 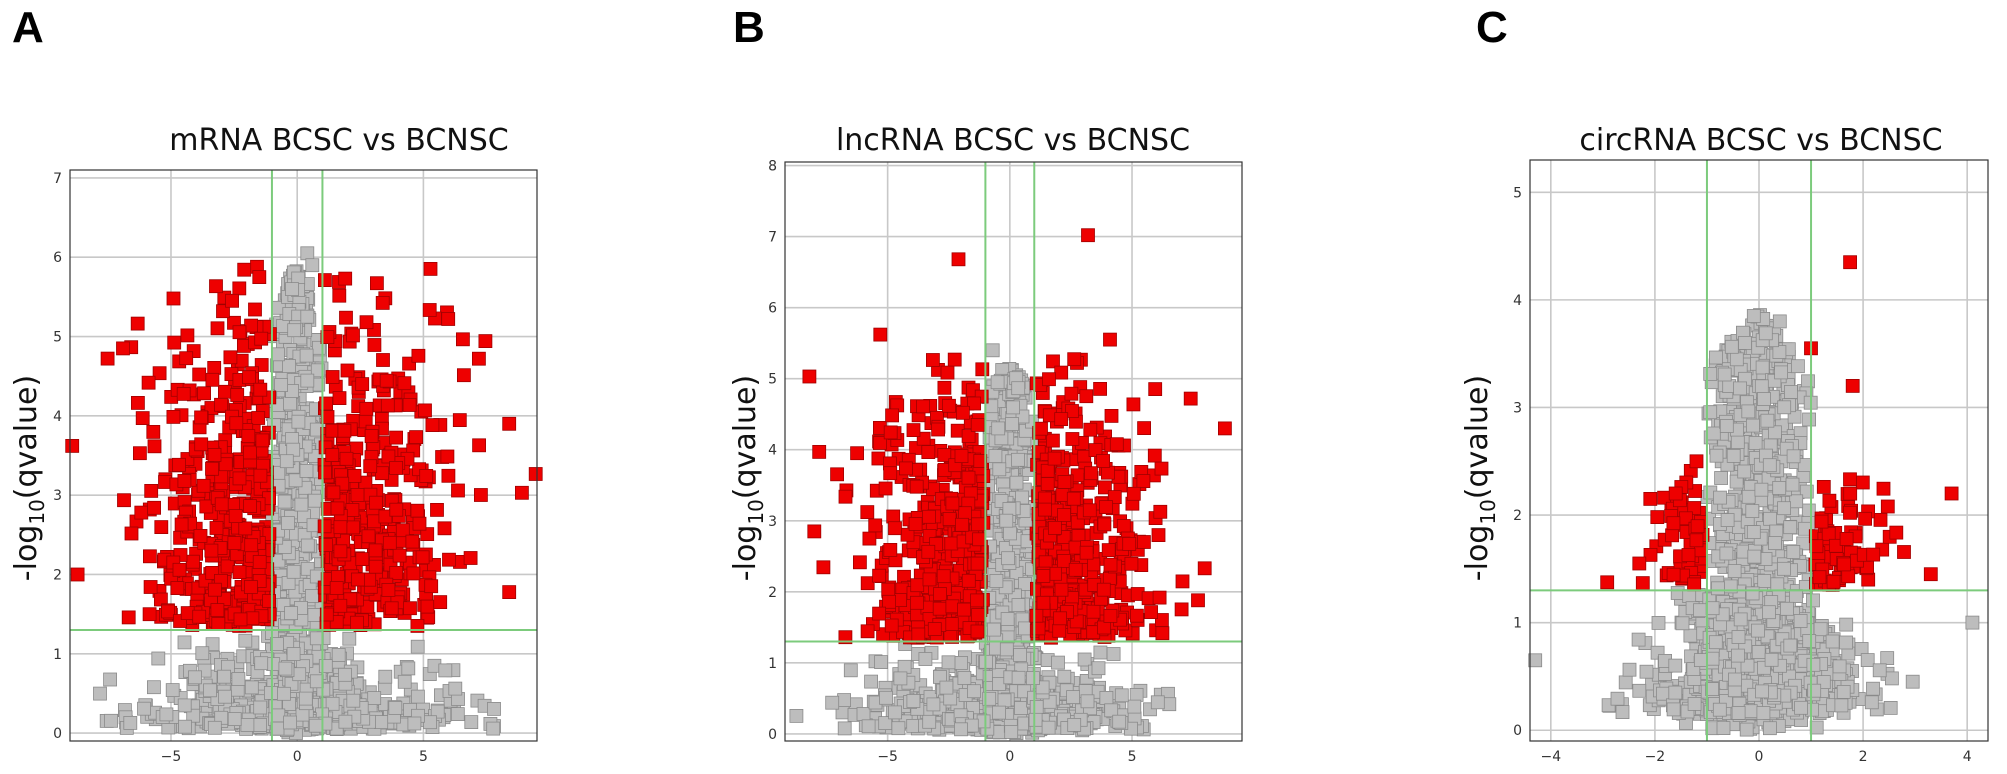 What do you see at coordinates (772, 380) in the screenshot?
I see `y-tick-label: 5` at bounding box center [772, 380].